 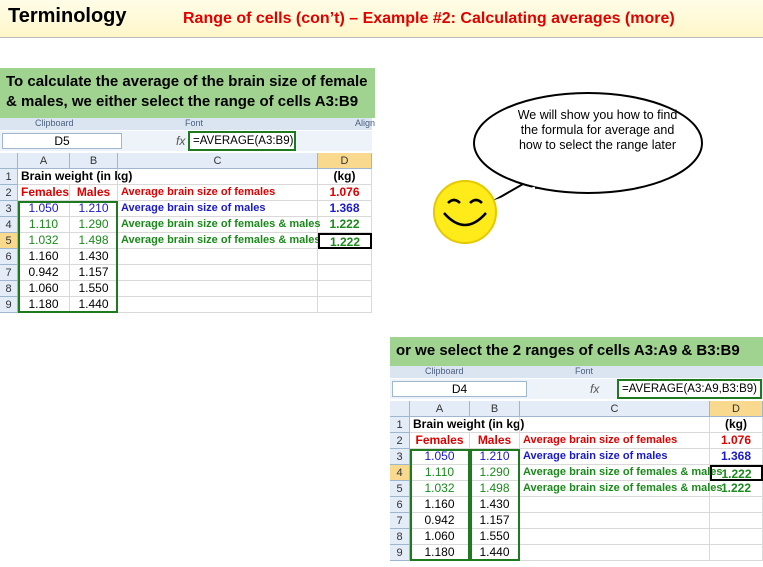 I want to click on speech-bubble, so click(x=588, y=143).